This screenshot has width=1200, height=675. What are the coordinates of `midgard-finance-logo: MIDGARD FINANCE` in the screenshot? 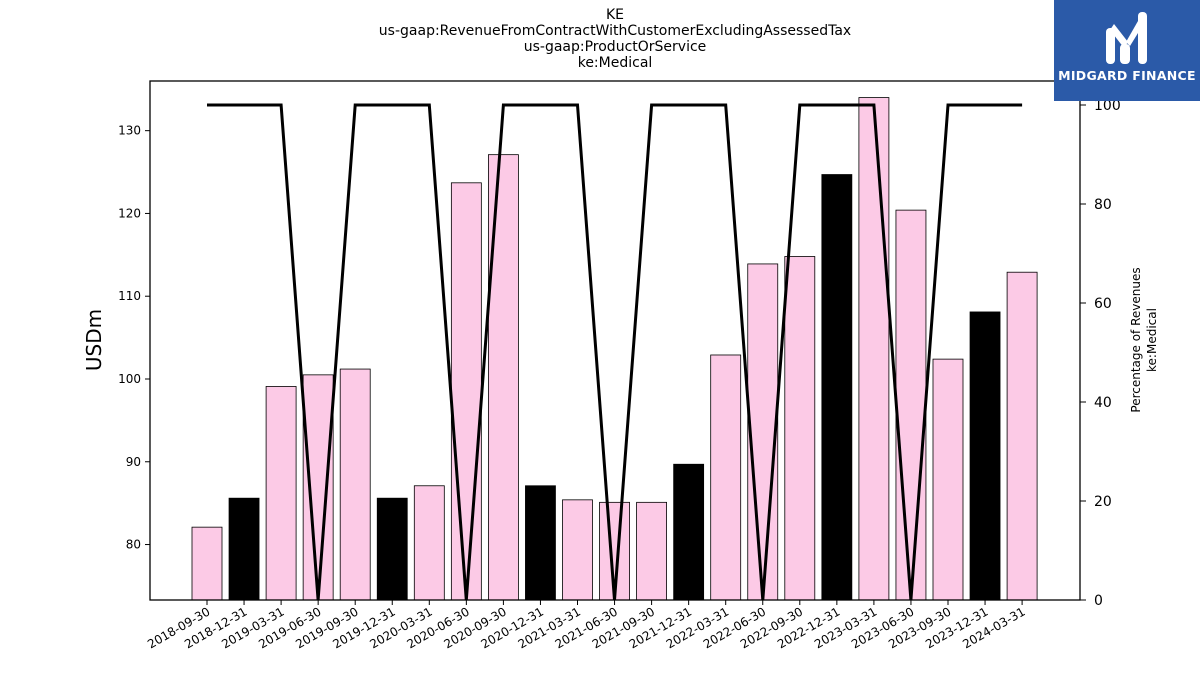 It's located at (1127, 50).